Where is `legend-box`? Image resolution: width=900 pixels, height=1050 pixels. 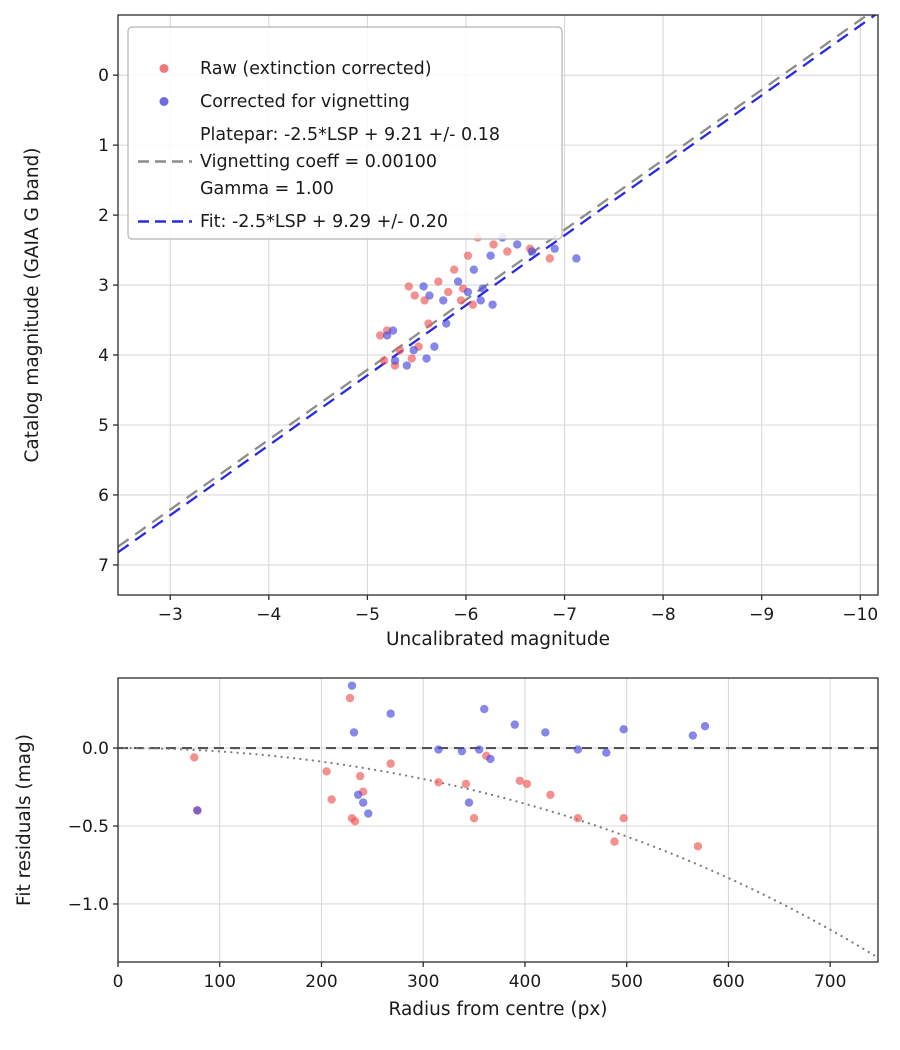 legend-box is located at coordinates (345, 133).